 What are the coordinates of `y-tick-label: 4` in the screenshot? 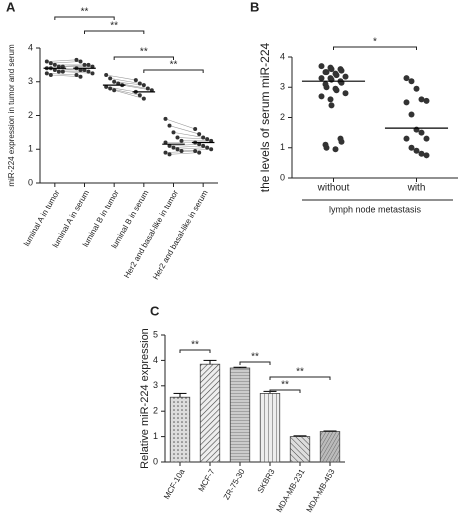 It's located at (30, 47).